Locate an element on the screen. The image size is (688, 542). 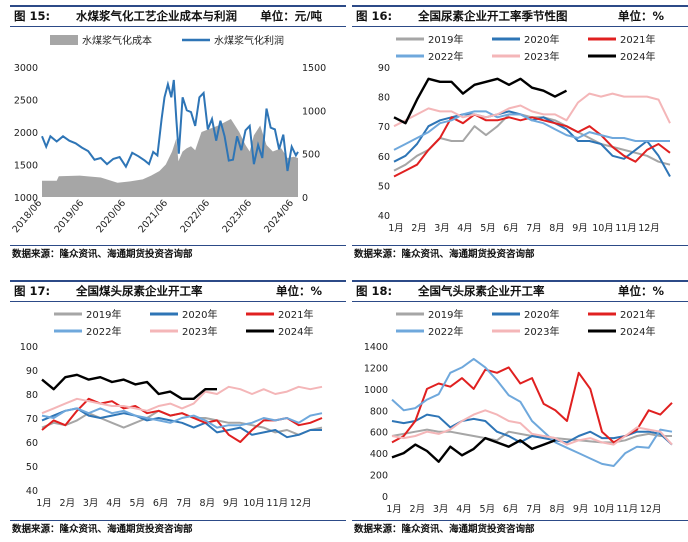
fig15-unit: 单位：元/吨 is located at coordinates (291, 16).